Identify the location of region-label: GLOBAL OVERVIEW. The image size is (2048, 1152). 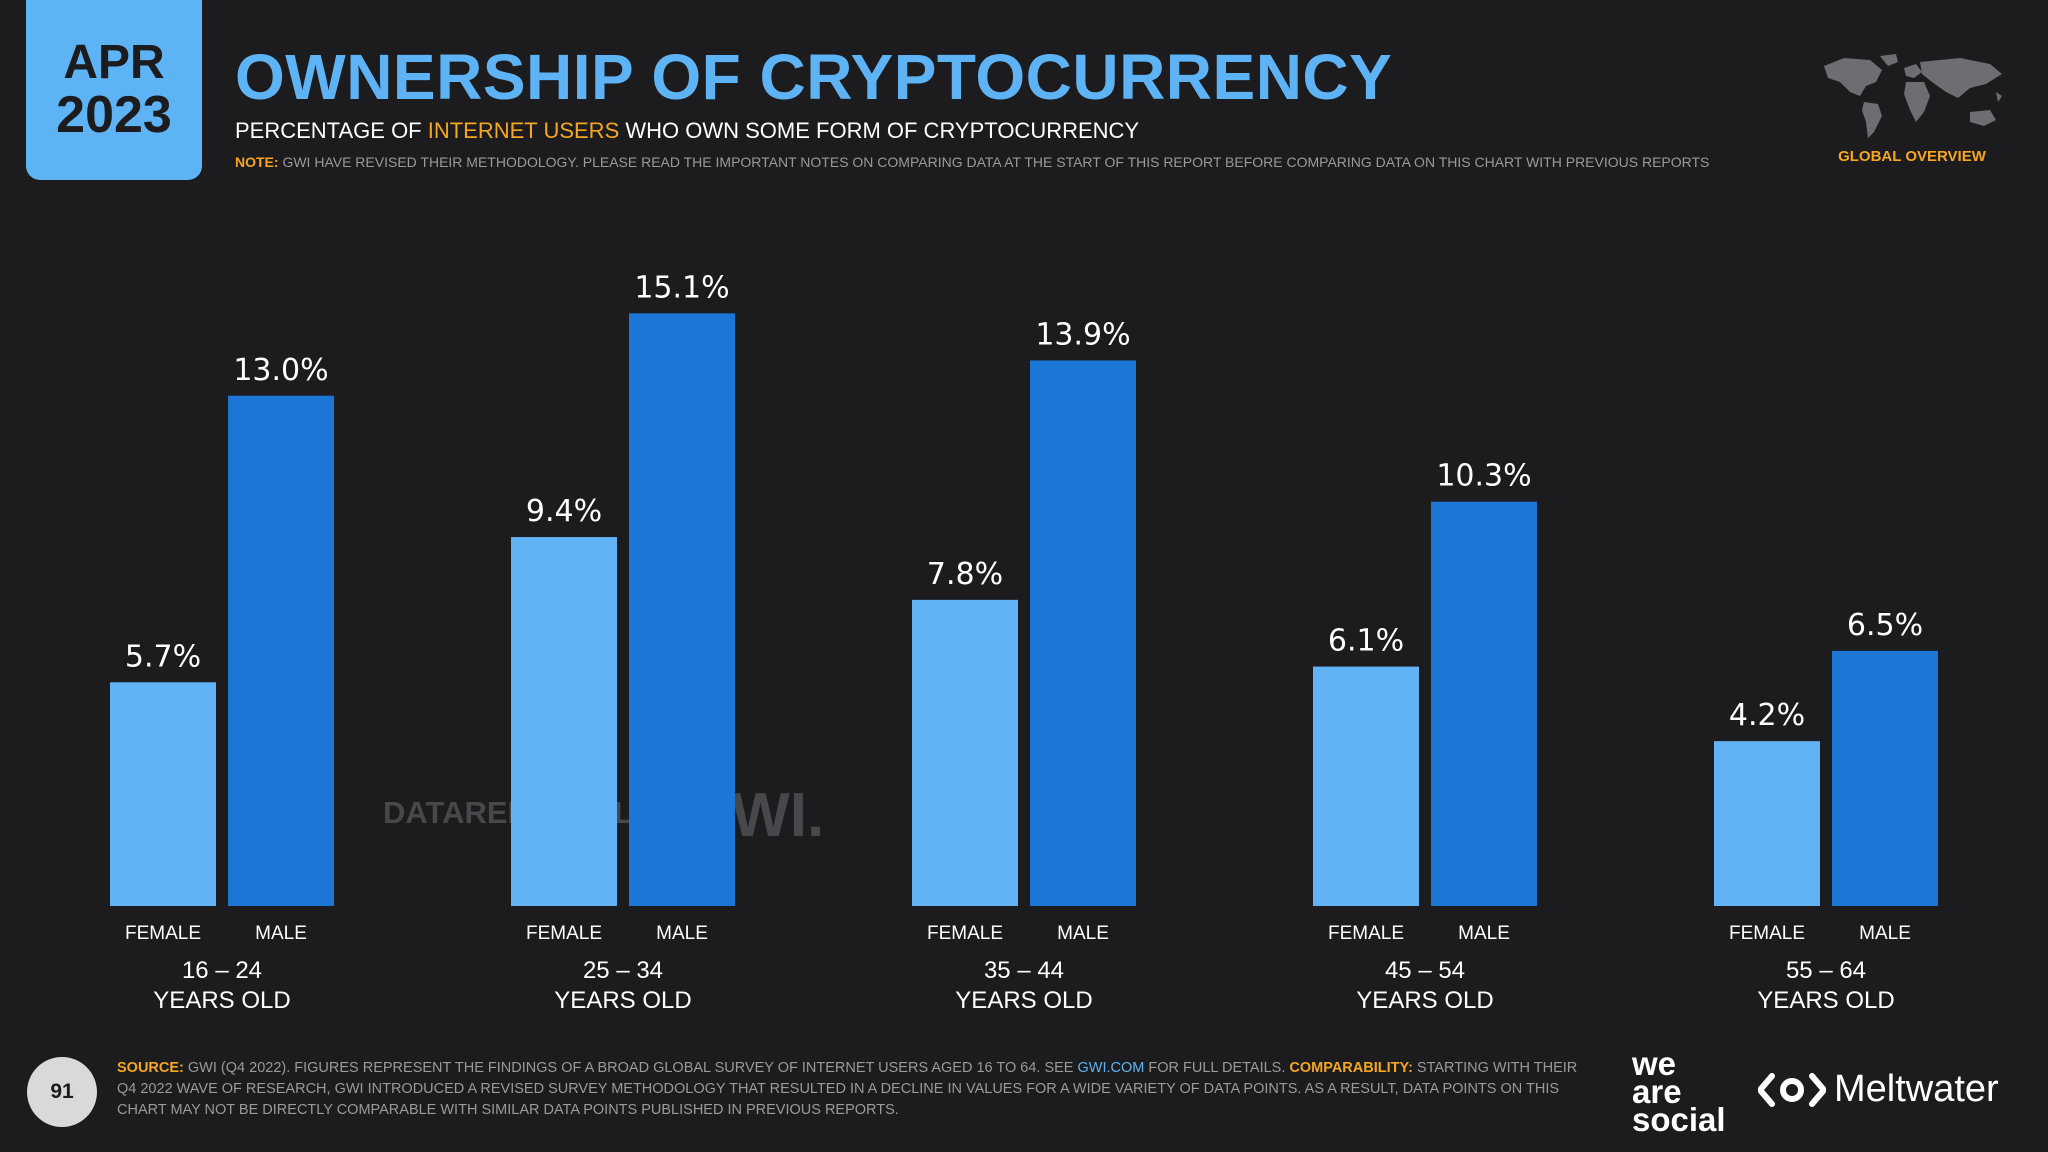
(1912, 156).